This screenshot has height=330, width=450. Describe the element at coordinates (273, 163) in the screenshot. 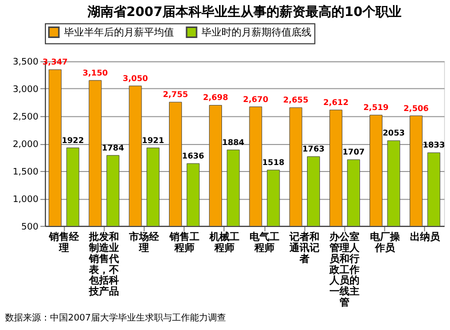

I see `data-label: 1518` at that location.